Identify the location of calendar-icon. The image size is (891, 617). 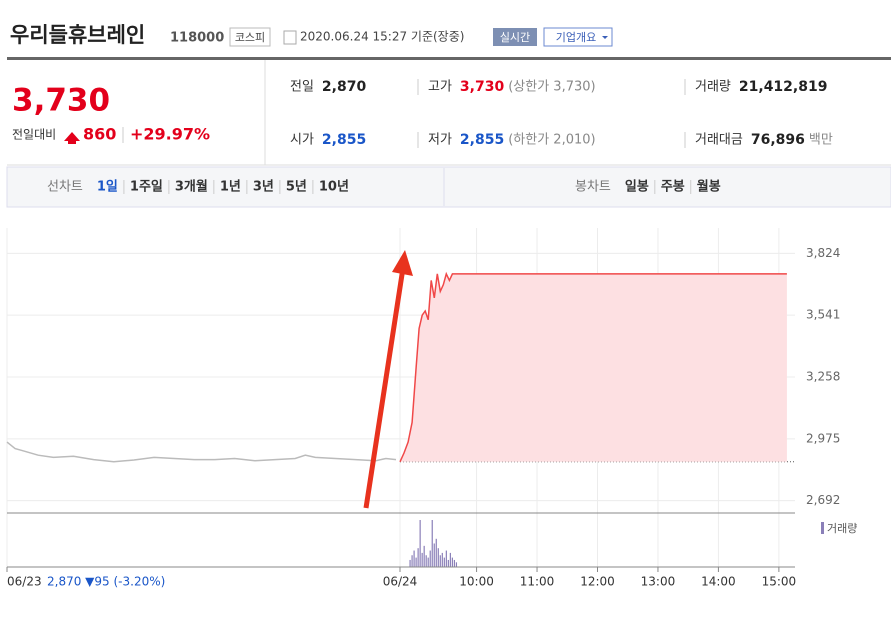
(290, 37).